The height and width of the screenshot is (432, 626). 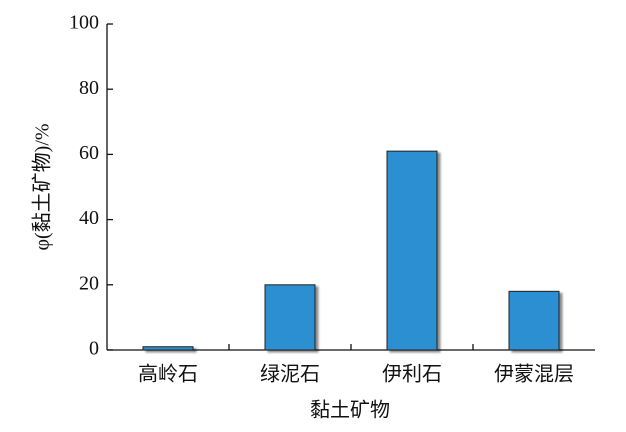 What do you see at coordinates (89, 218) in the screenshot?
I see `y-tick-label: 40` at bounding box center [89, 218].